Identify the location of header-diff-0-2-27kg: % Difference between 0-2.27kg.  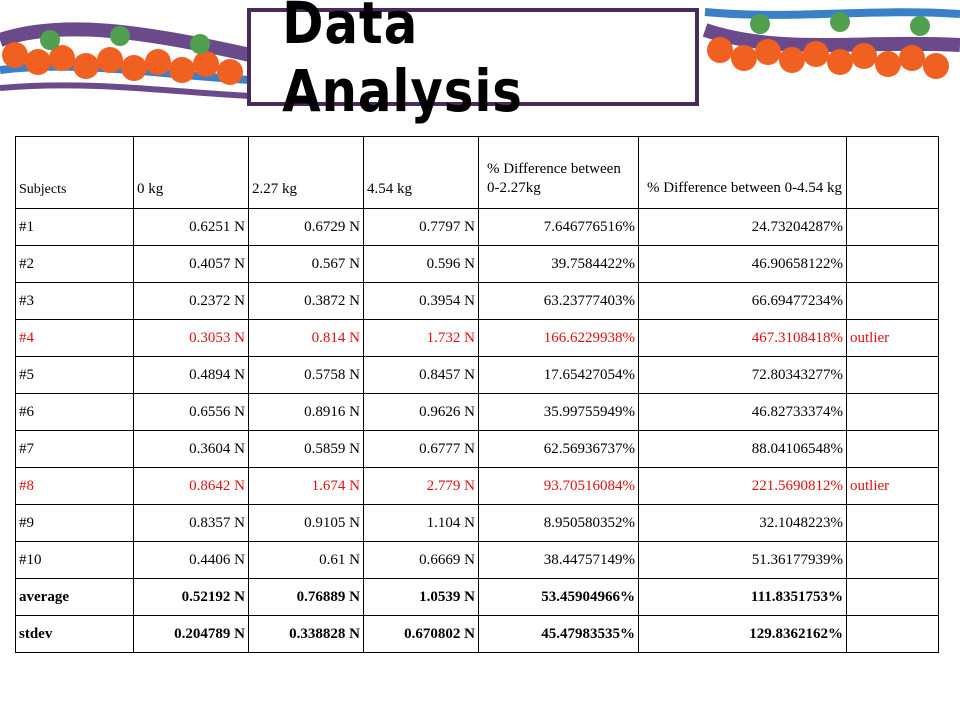
(558, 172).